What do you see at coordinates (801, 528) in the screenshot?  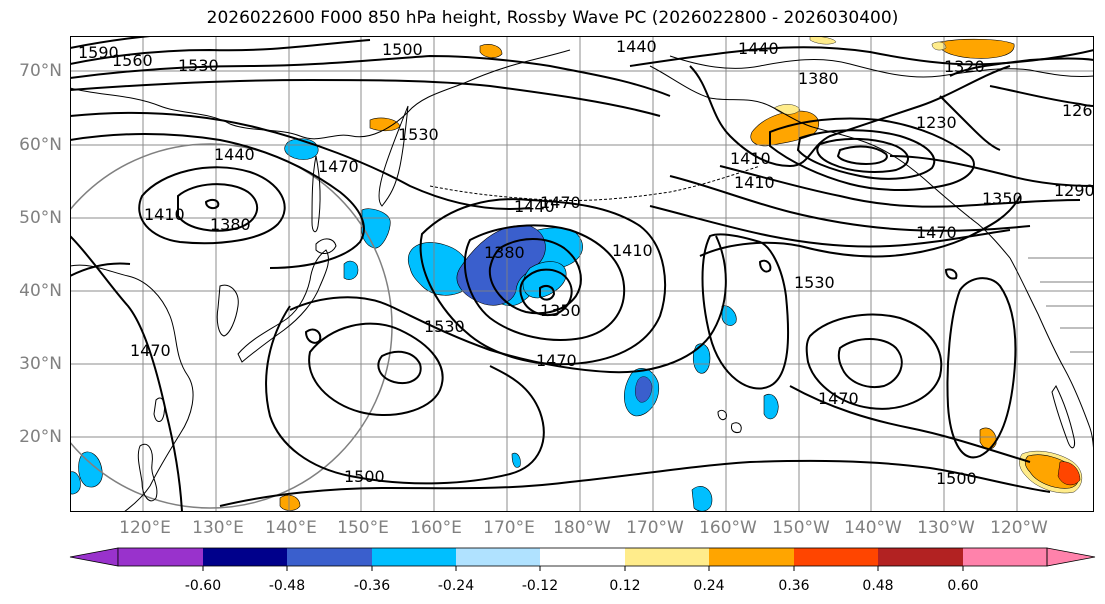 I see `lon-label-150w: 150°W` at bounding box center [801, 528].